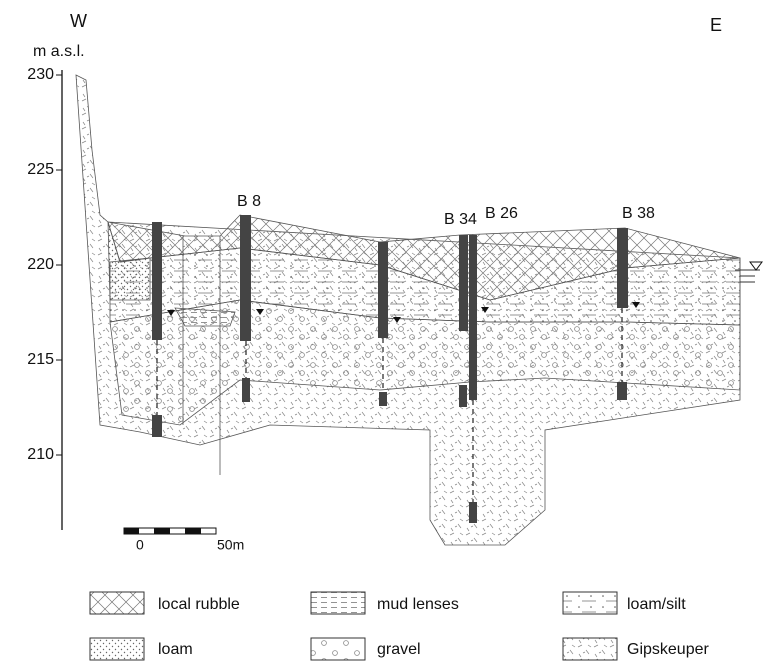 The image size is (772, 668). What do you see at coordinates (716, 25) in the screenshot?
I see `east-label: E` at bounding box center [716, 25].